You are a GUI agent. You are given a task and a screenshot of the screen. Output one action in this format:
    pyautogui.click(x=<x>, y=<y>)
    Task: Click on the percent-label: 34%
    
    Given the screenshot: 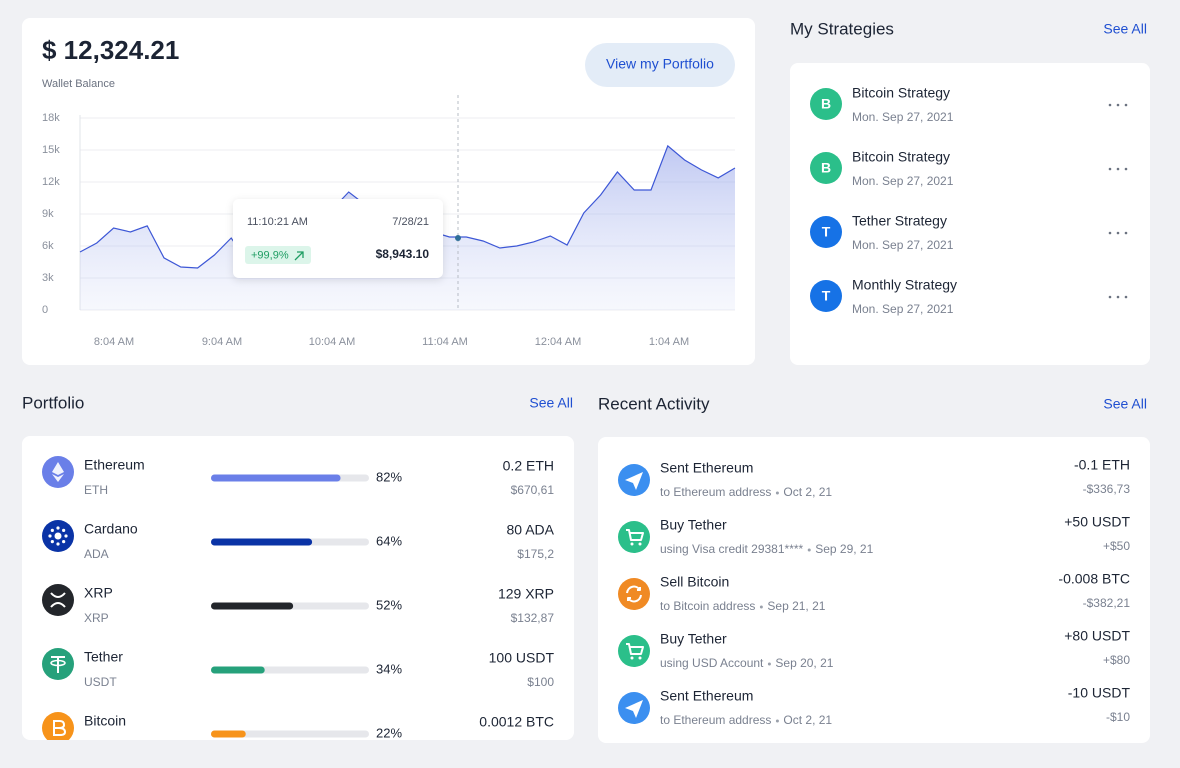 What is the action you would take?
    pyautogui.click(x=389, y=668)
    